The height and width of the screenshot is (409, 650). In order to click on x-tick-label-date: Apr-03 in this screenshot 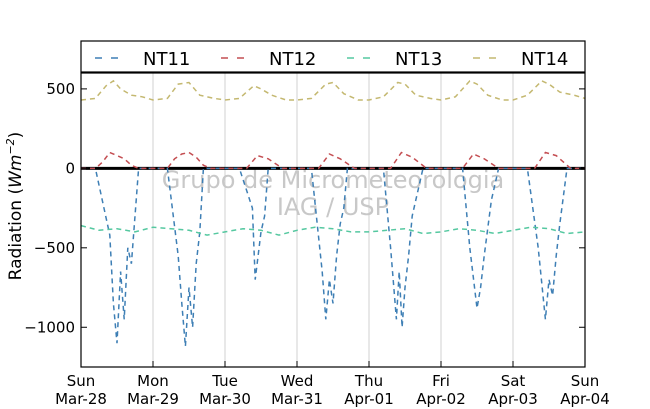, I will do `click(513, 399)`.